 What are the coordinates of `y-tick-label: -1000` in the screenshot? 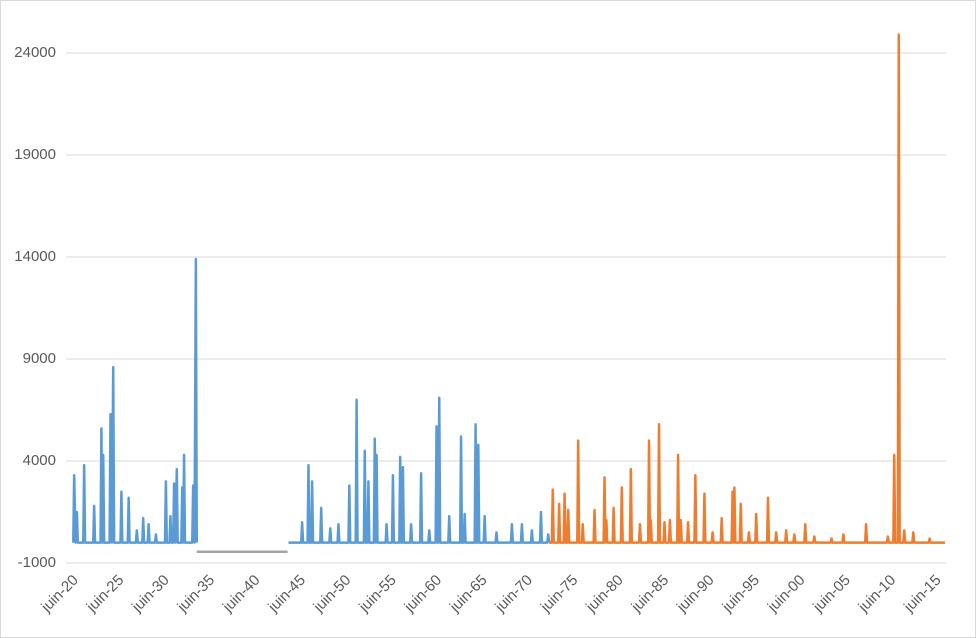 It's located at (37, 562).